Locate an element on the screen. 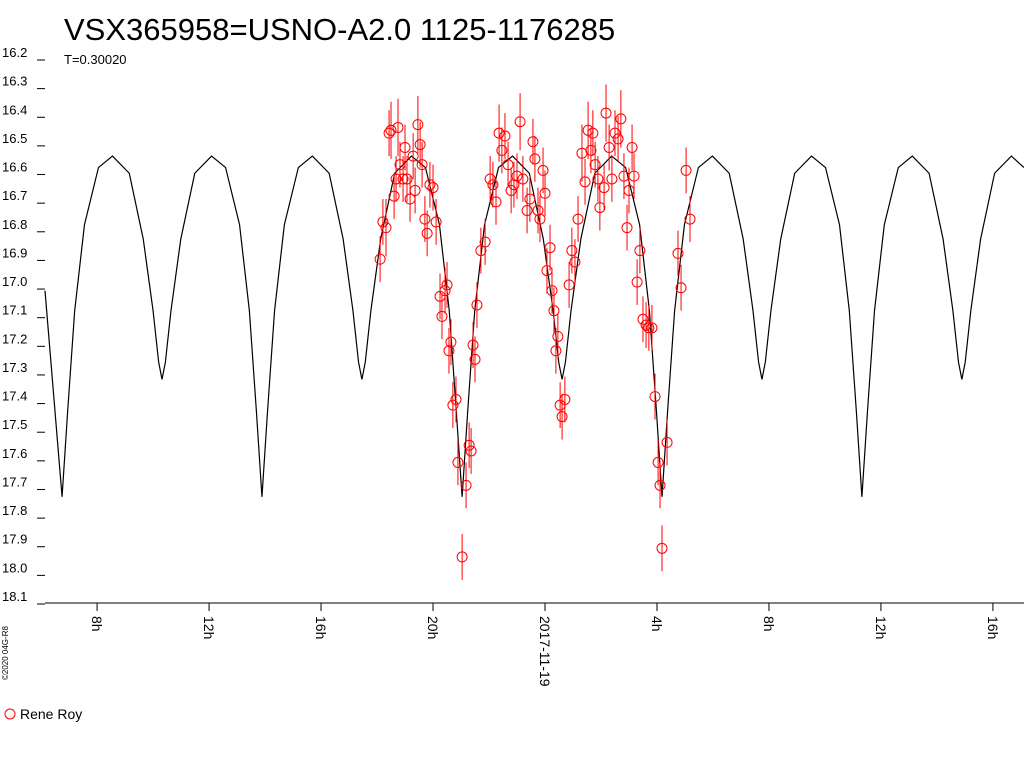 This screenshot has width=1024, height=768. y-tick-label: 16.6 is located at coordinates (14, 167).